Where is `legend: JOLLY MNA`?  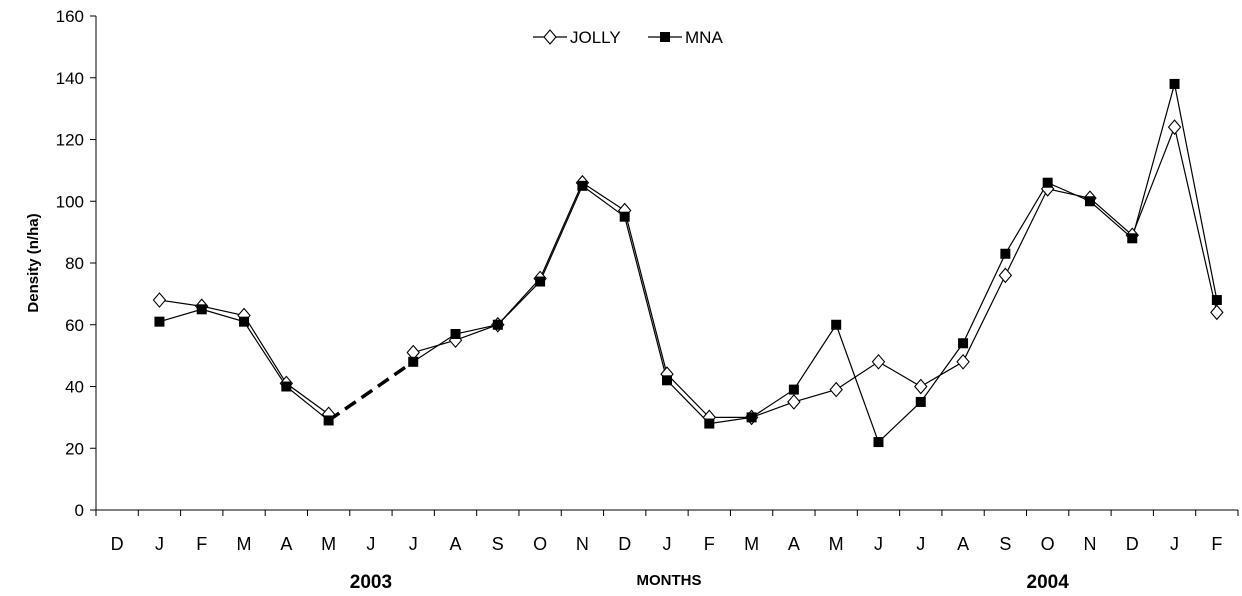
legend: JOLLY MNA is located at coordinates (628, 37).